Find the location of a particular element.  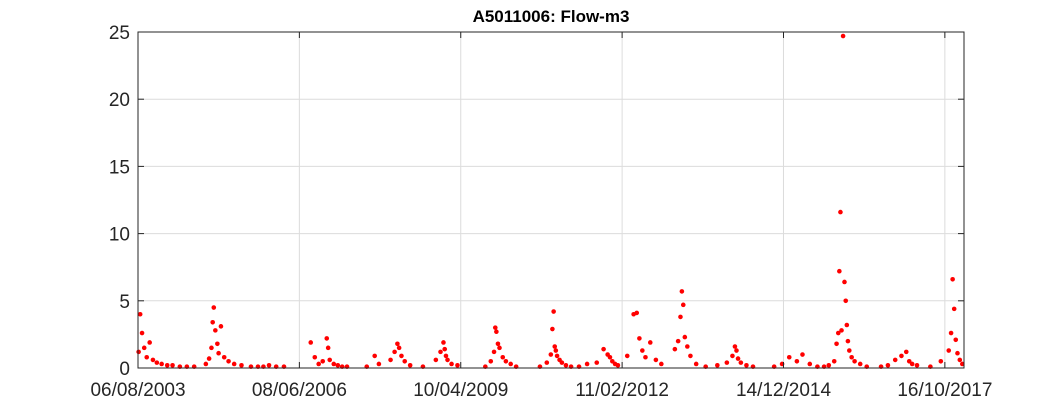

x-tick-label: 14/12/2014 is located at coordinates (784, 390).